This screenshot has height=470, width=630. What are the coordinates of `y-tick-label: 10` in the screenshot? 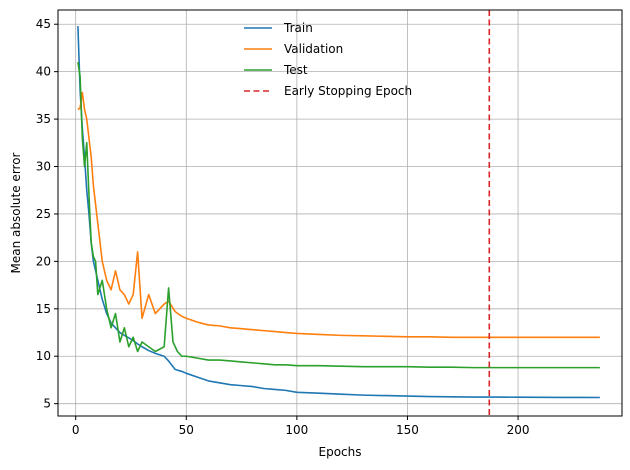 It's located at (43, 356).